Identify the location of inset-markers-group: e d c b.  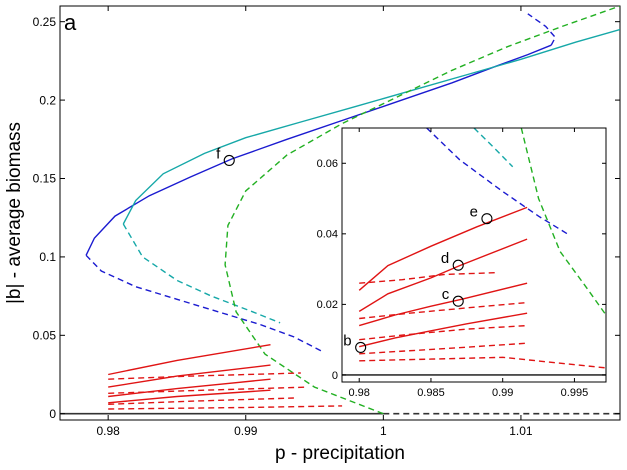
(418, 278).